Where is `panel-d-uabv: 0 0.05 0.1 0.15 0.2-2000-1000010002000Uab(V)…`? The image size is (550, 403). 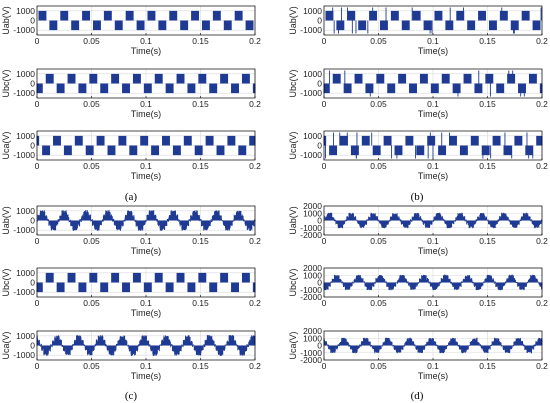 panel-d-uabv: 0 0.05 0.1 0.15 0.2-2000-1000010002000Uab(V)… is located at coordinates (418, 228).